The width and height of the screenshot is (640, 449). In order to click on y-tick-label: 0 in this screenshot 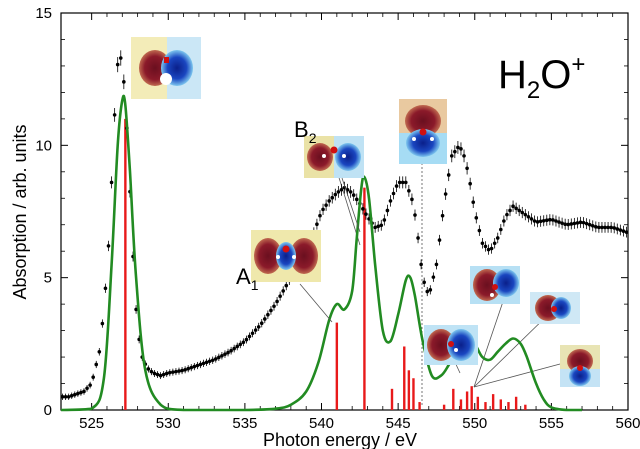, I will do `click(48, 410)`.